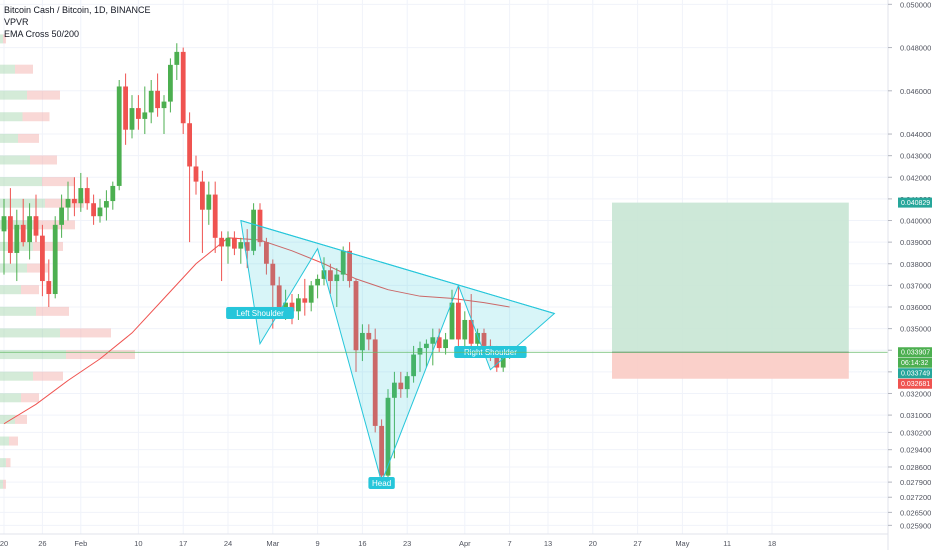  Describe the element at coordinates (915, 512) in the screenshot. I see `y-tick-label: 0.026500` at that location.